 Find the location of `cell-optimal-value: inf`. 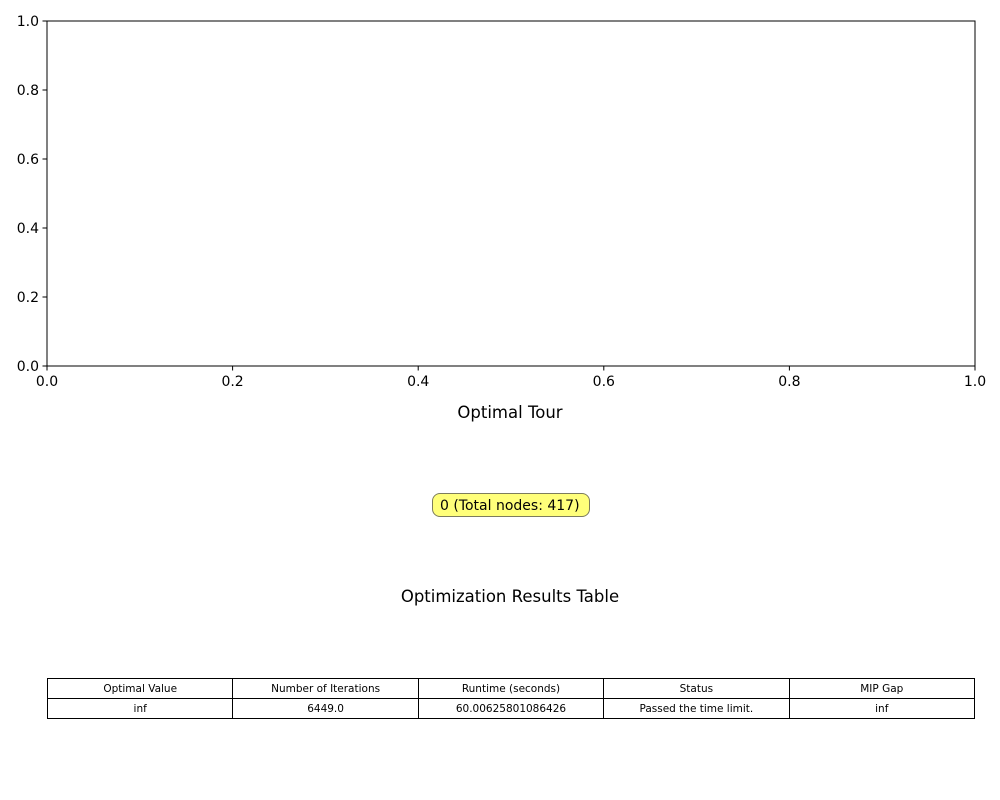

cell-optimal-value: inf is located at coordinates (140, 708).